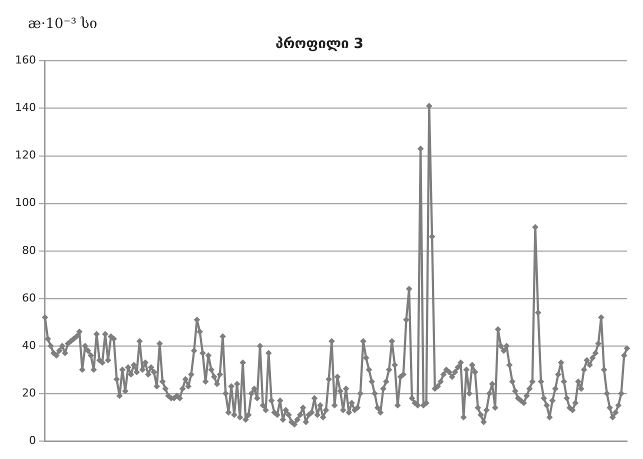  What do you see at coordinates (25, 107) in the screenshot?
I see `y-tick-label: 140` at bounding box center [25, 107].